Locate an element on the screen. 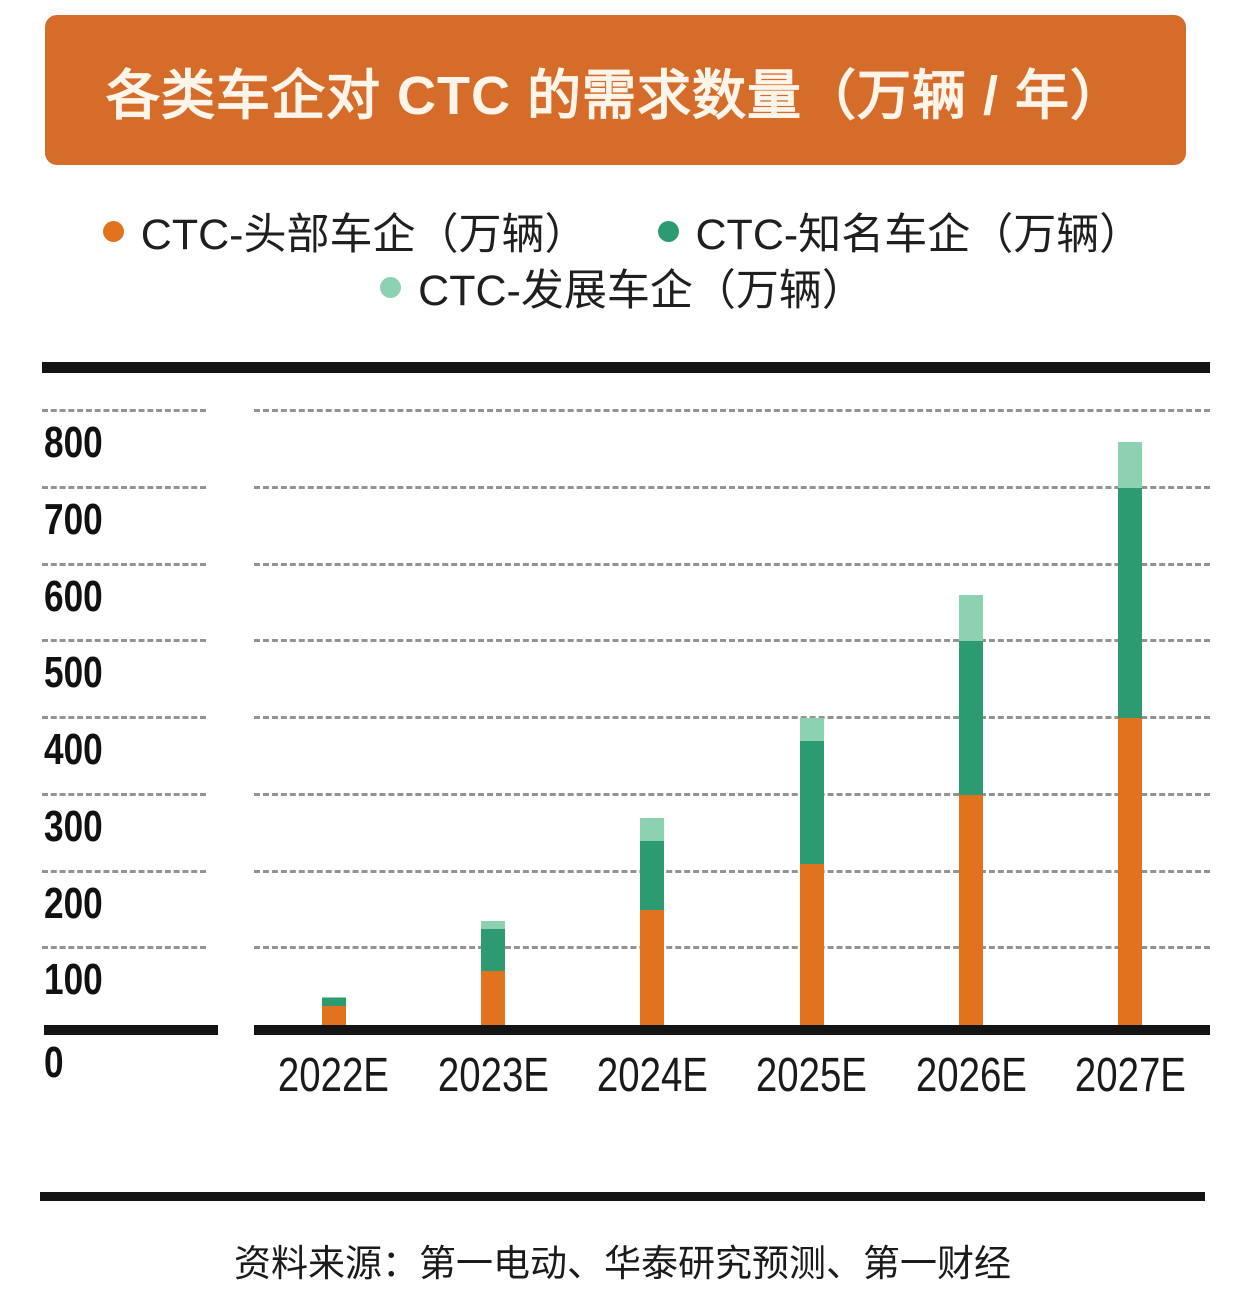 The image size is (1245, 1295). bar-slot-2027E is located at coordinates (1130, 693).